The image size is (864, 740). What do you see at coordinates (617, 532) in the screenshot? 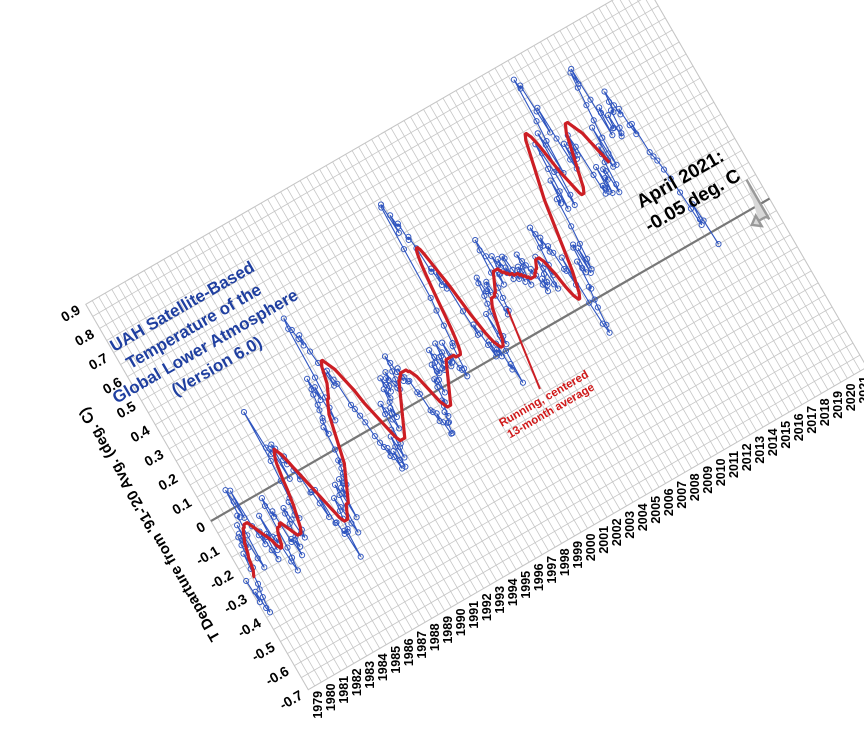
I see `x-tick-label: 2002` at bounding box center [617, 532].